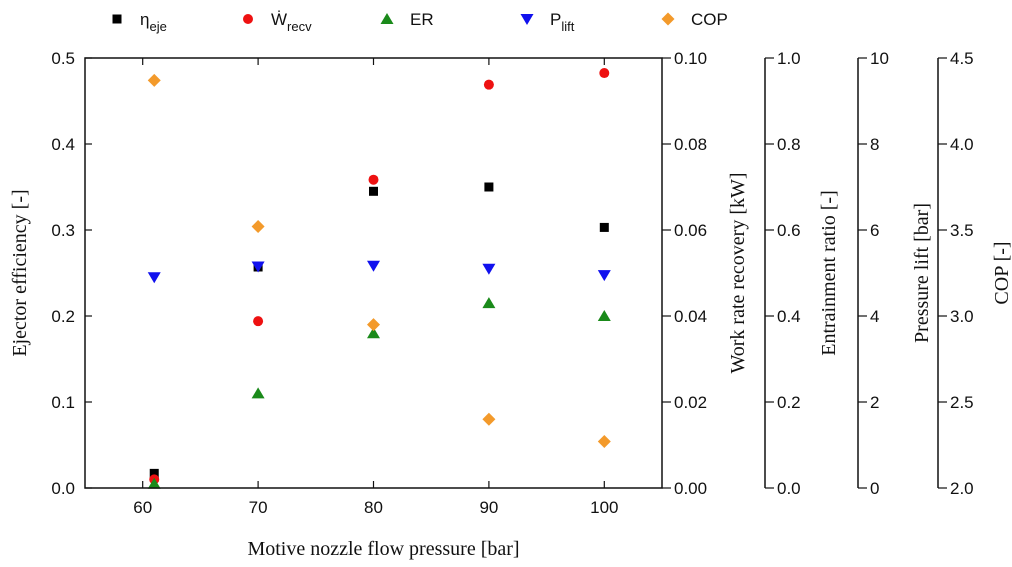 The height and width of the screenshot is (567, 1012). What do you see at coordinates (789, 58) in the screenshot?
I see `y-tick-label-right: 1.0` at bounding box center [789, 58].